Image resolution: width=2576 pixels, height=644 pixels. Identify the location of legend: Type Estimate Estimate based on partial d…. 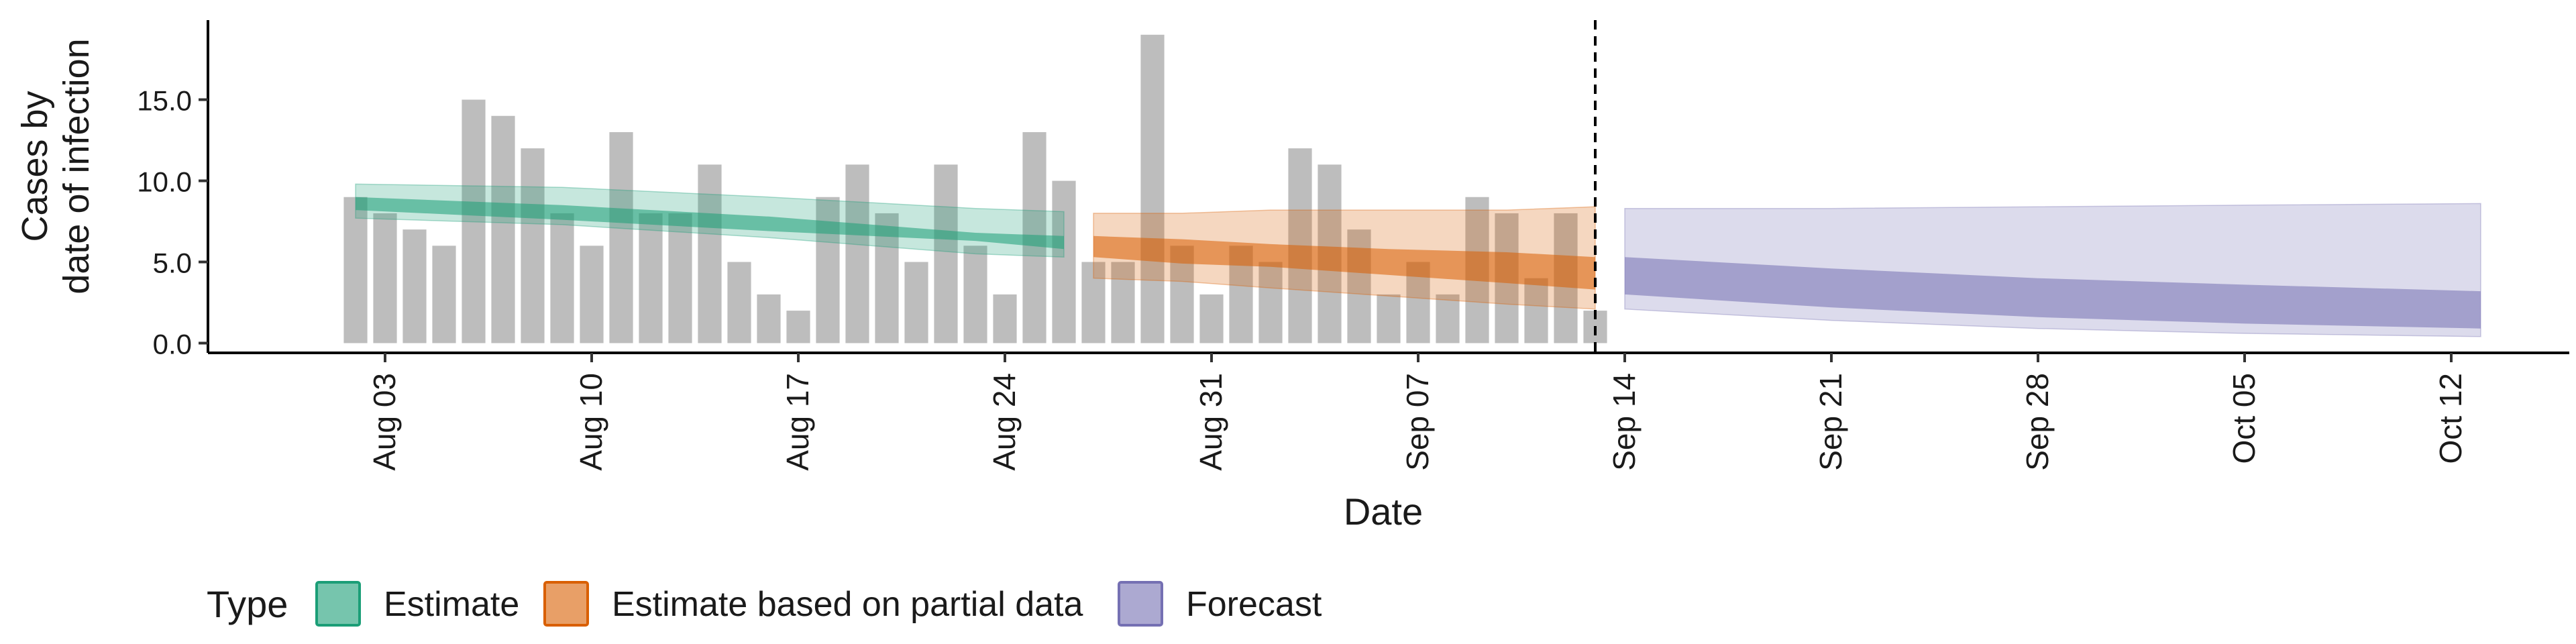
(764, 604).